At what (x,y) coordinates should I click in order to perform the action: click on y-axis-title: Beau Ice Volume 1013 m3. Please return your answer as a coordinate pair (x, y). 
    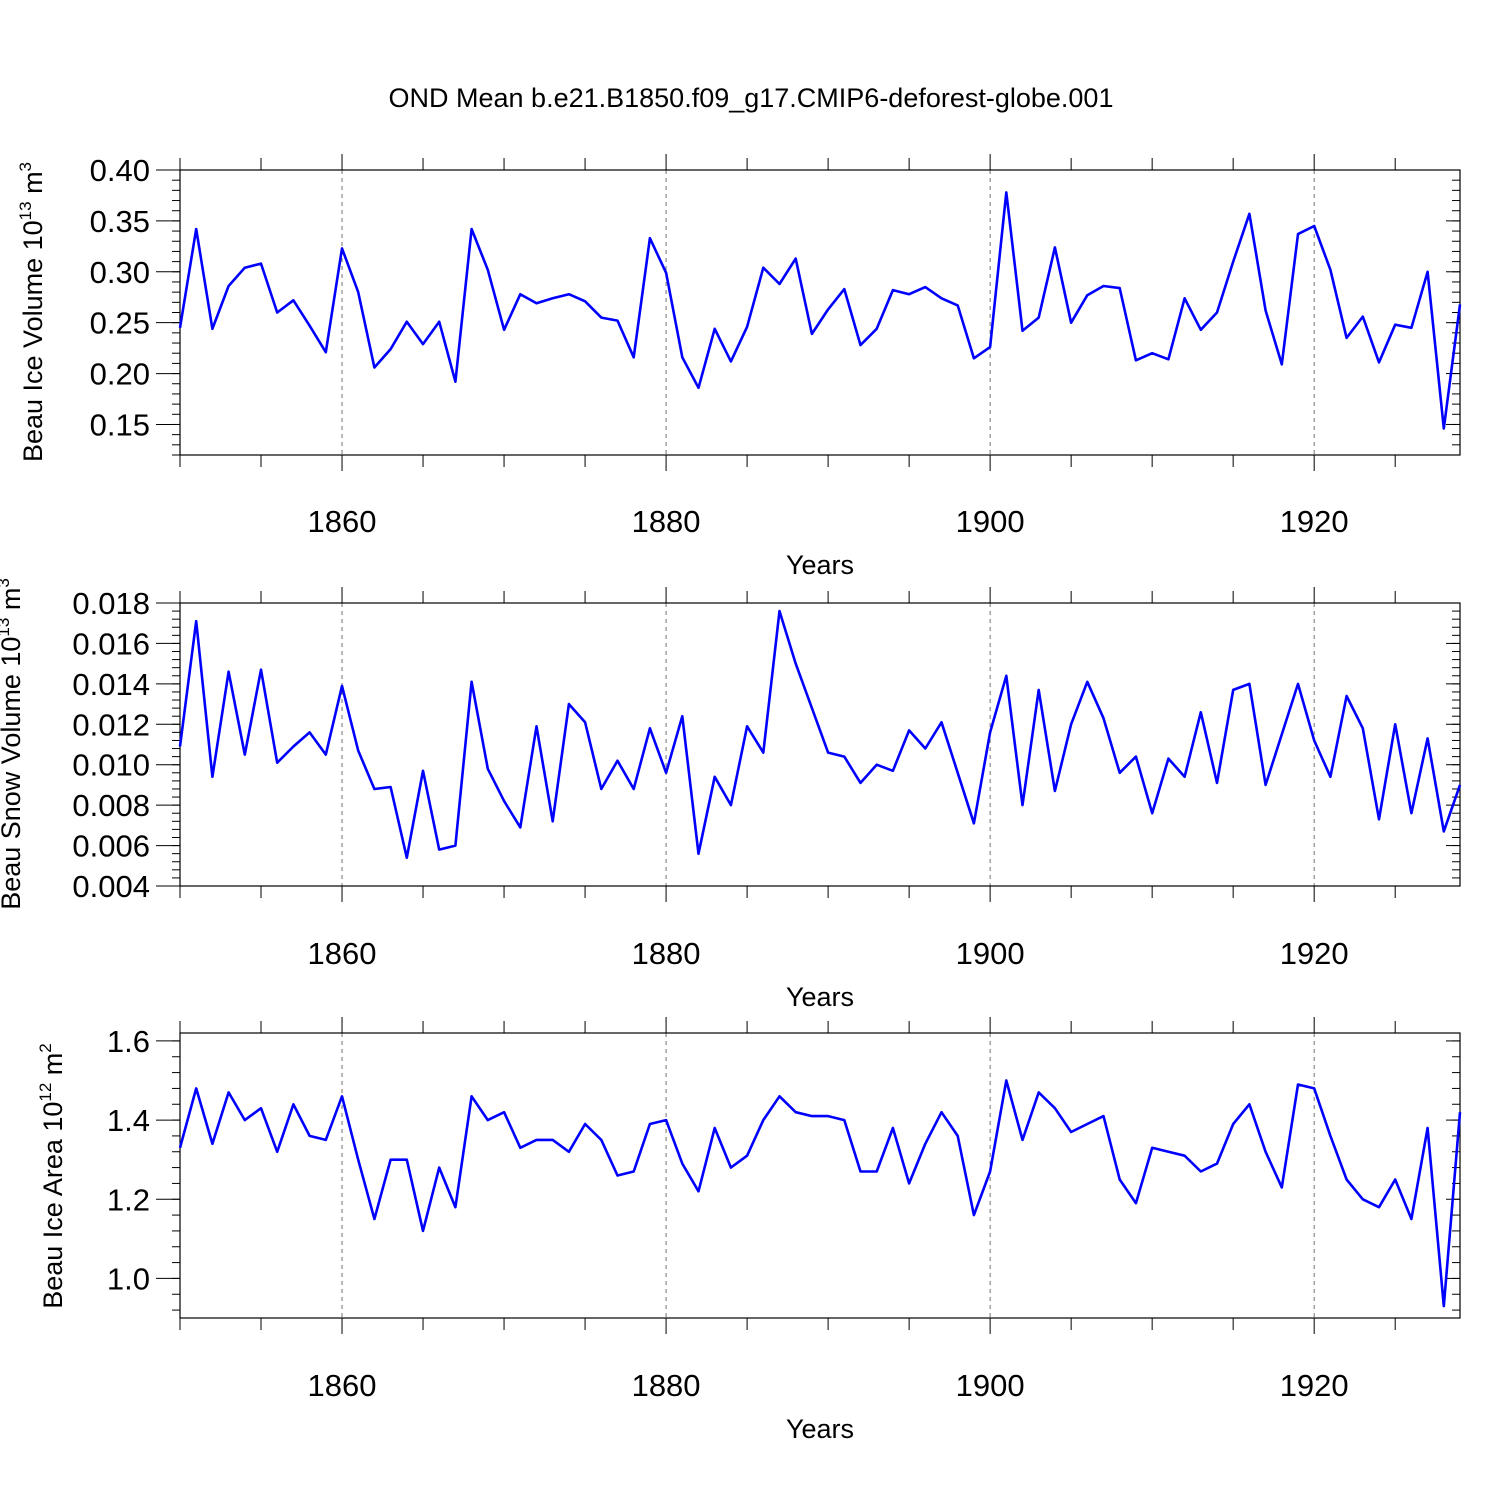
    Looking at the image, I should click on (32, 312).